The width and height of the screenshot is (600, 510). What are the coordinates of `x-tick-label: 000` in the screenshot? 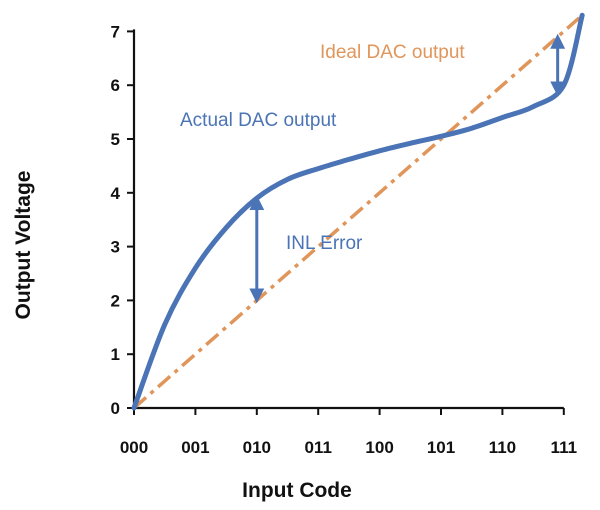 It's located at (134, 447).